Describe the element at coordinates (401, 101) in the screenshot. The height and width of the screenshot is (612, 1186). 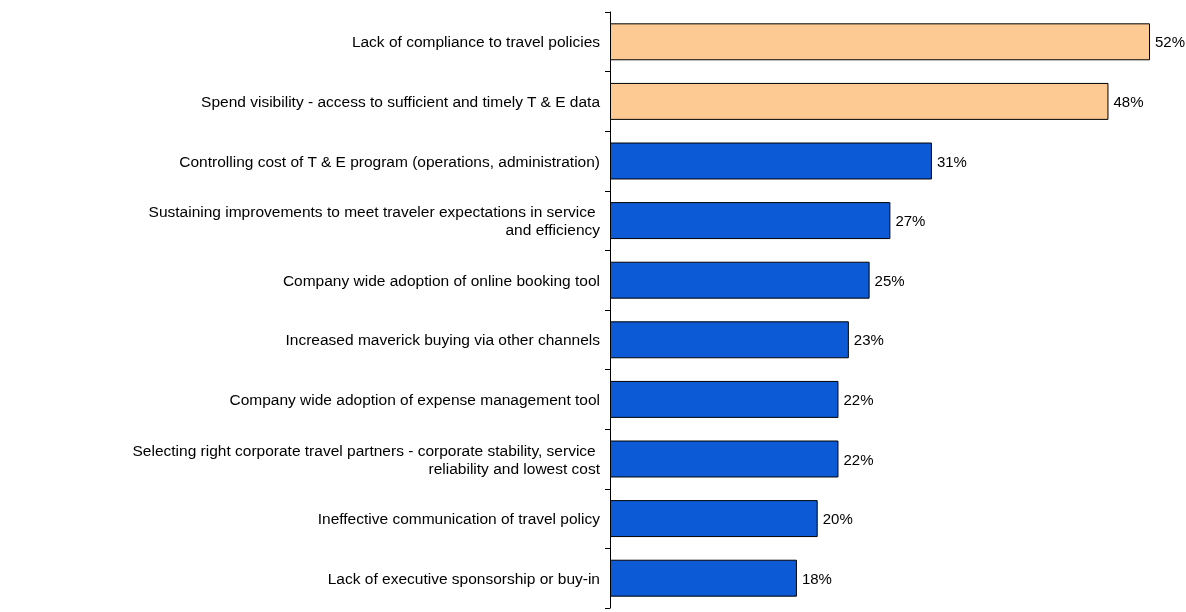
I see `y-tick-label: Spend visibility - access to sufficient and timely T & E data` at that location.